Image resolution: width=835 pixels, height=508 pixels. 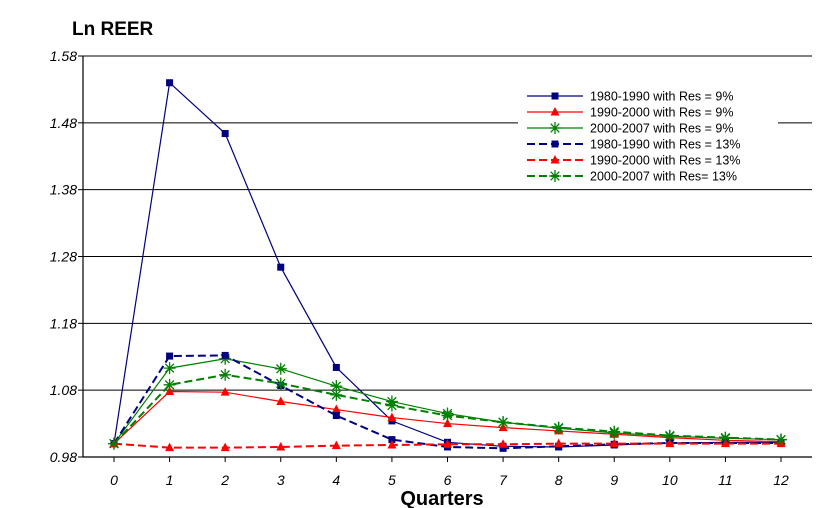 I want to click on x-tick-label: 10, so click(x=670, y=480).